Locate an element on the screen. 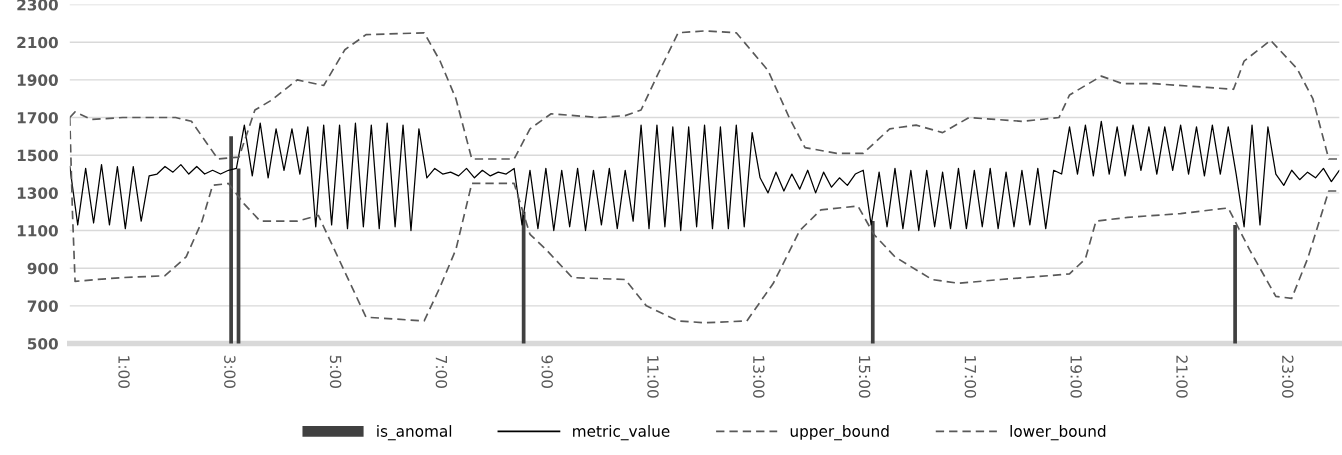  y-tick-label: 1900 is located at coordinates (37, 80).